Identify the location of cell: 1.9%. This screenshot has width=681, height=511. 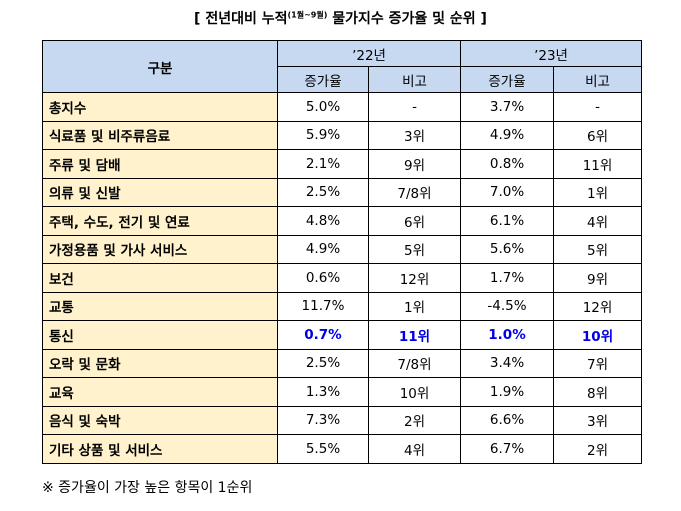
(507, 392).